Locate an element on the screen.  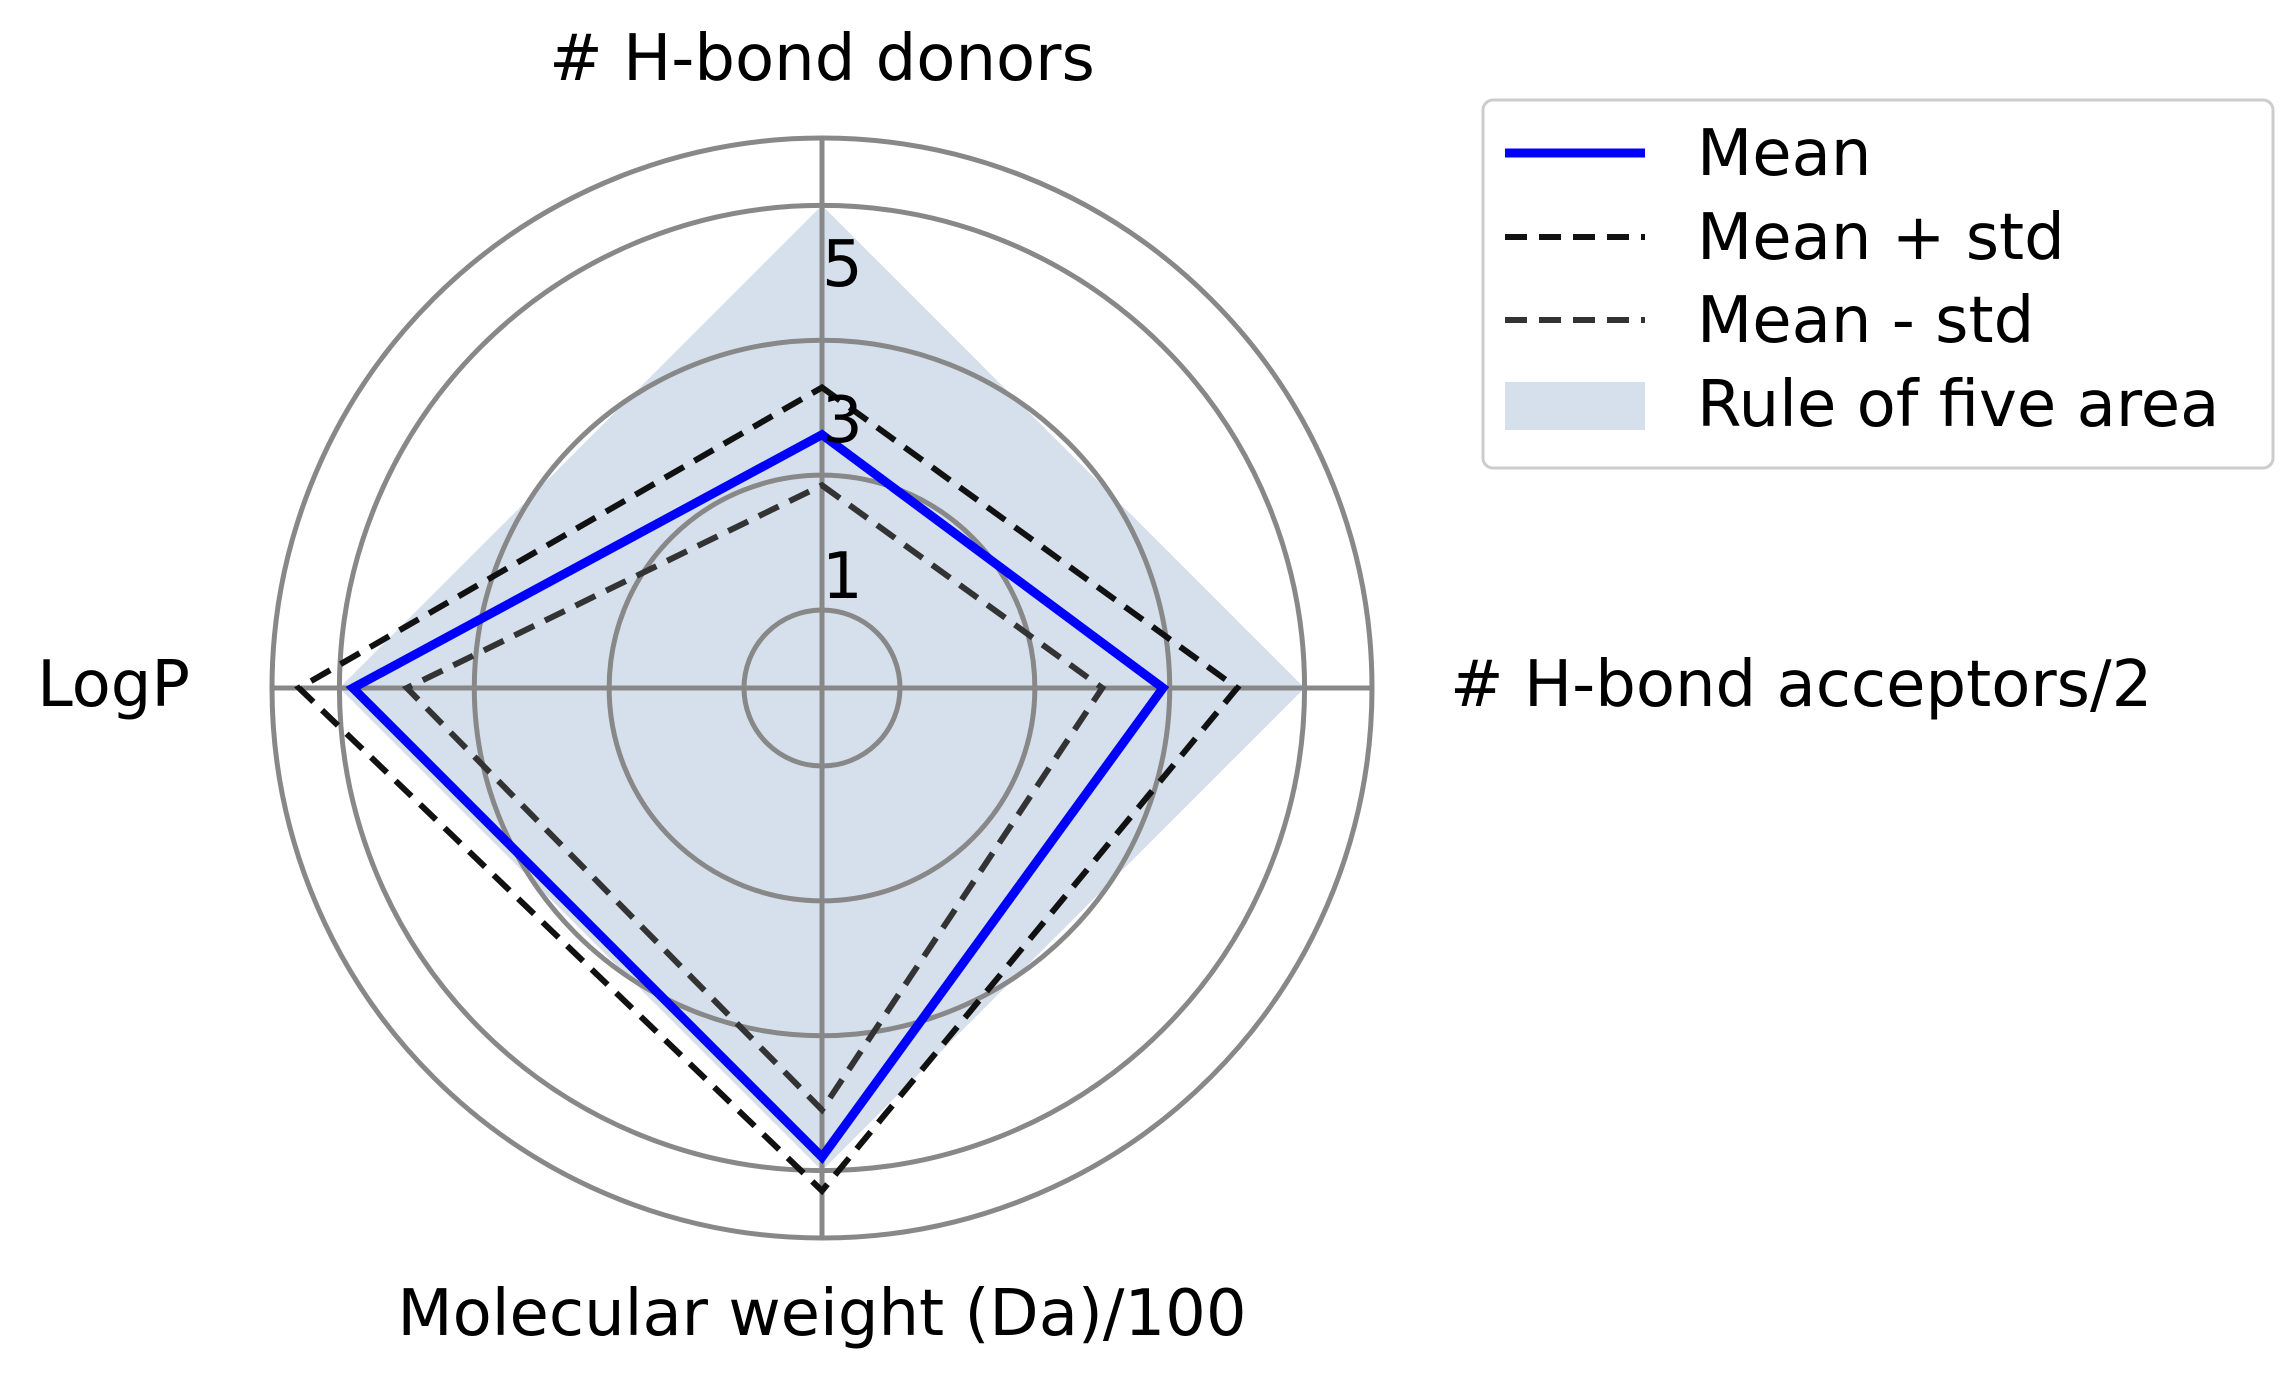
radial-tick-label-1: 1 is located at coordinates (842, 577).